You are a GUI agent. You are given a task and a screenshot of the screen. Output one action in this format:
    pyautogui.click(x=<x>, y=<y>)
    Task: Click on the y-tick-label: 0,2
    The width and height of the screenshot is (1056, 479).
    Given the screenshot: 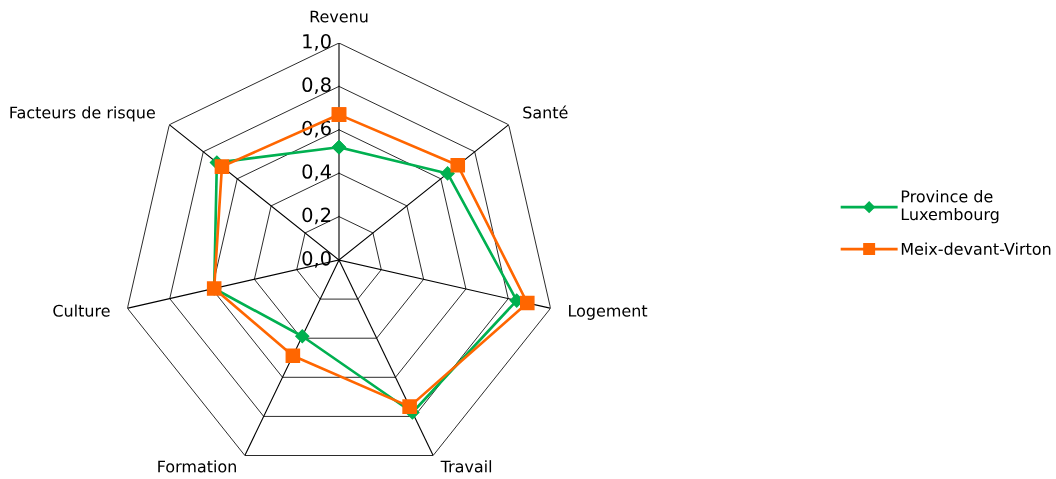 What is the action you would take?
    pyautogui.click(x=316, y=216)
    